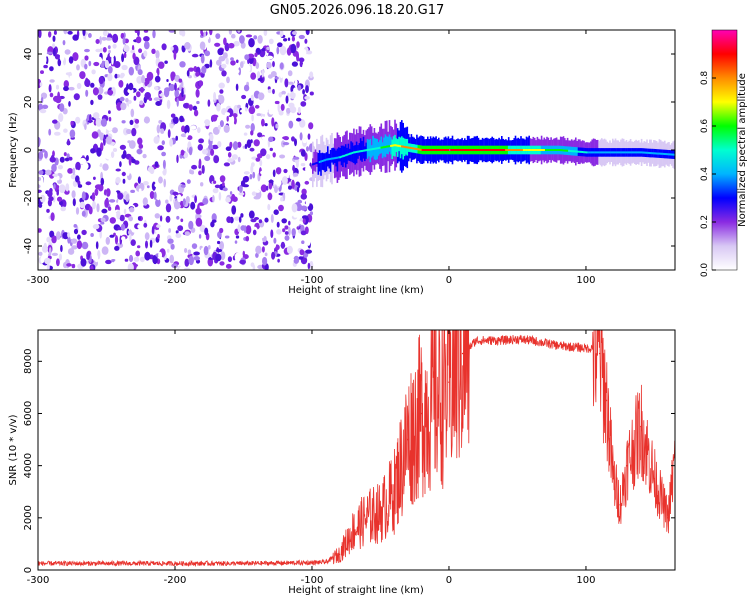 Image resolution: width=750 pixels, height=600 pixels. Describe the element at coordinates (28, 570) in the screenshot. I see `snr-ytick-label: 0` at that location.